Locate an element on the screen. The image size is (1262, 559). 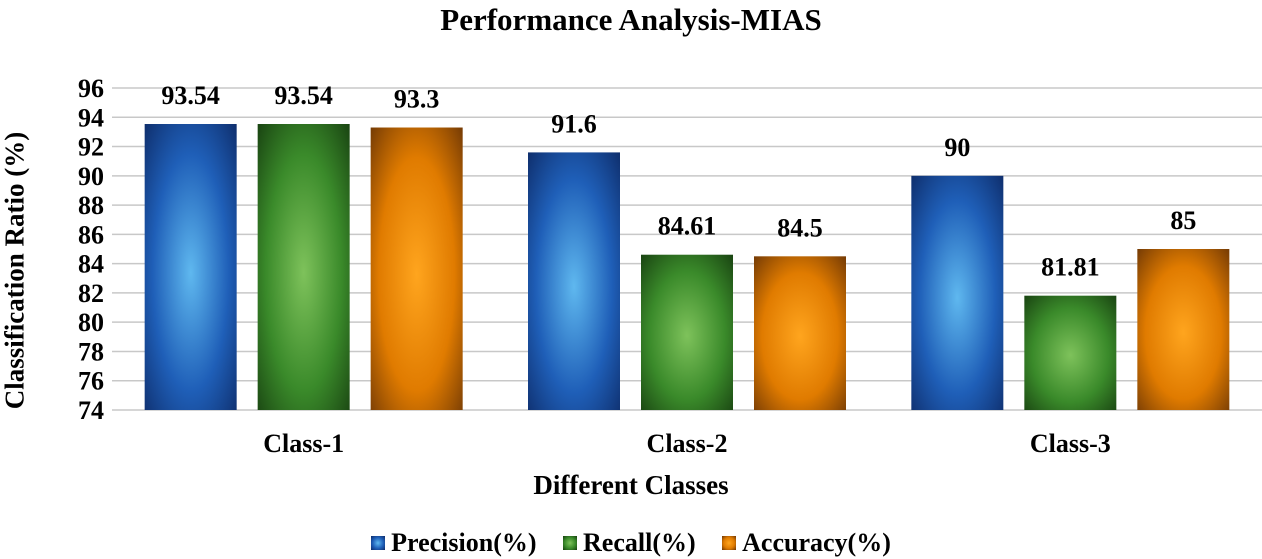
bar-class-2-recall is located at coordinates (687, 332).